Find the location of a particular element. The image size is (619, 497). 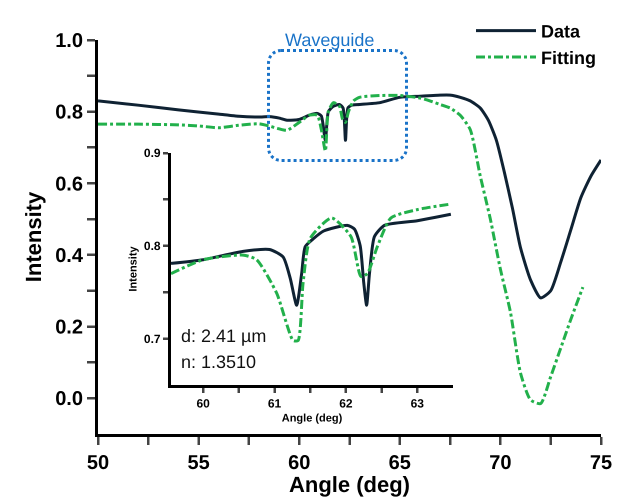

line-series is located at coordinates (311, 259).